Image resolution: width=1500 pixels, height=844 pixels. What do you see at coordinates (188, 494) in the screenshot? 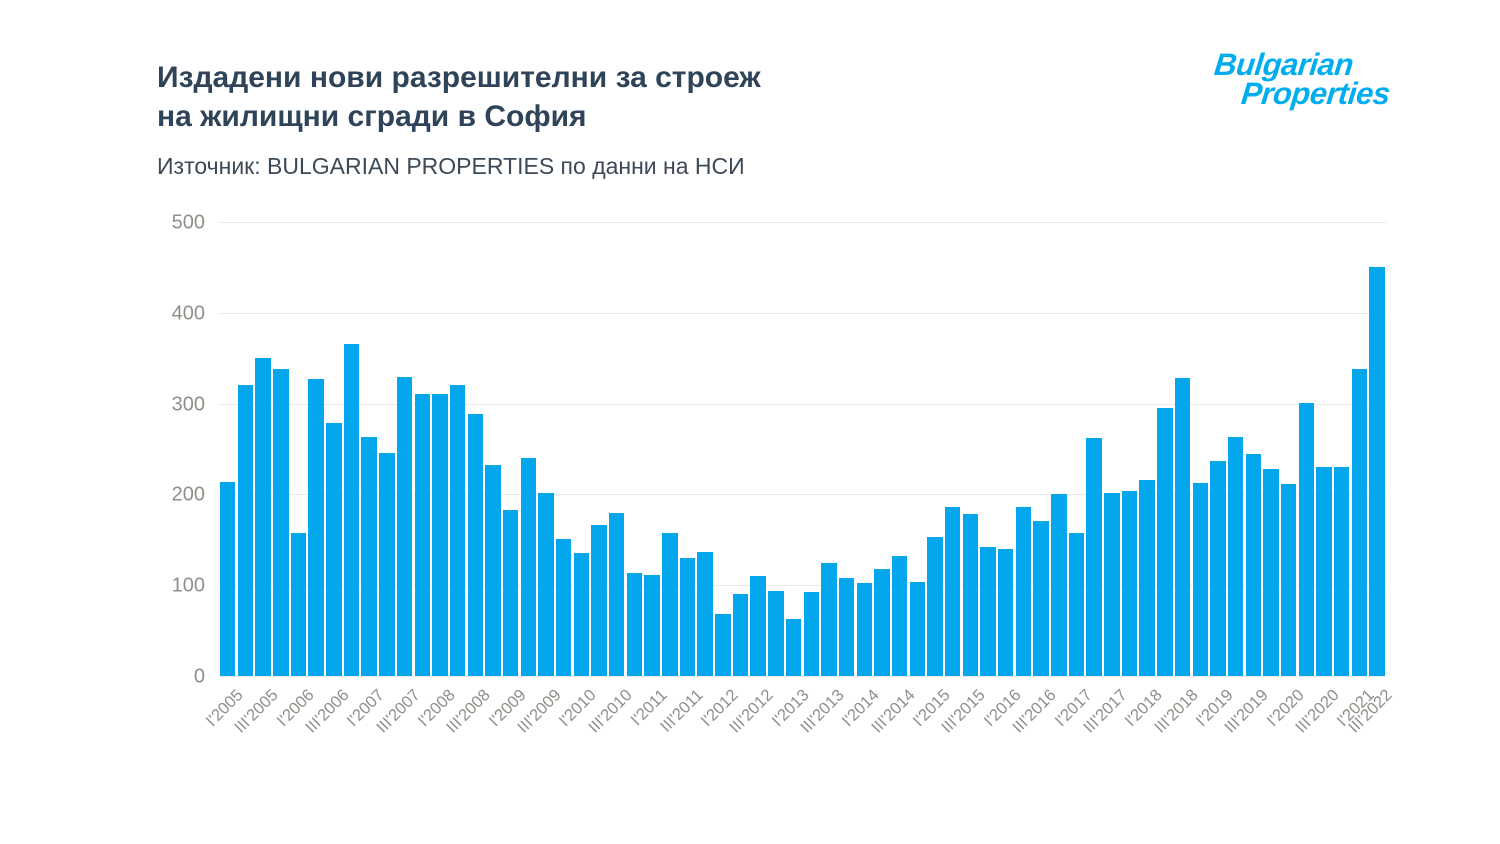
I see `y-axis-tick: 200` at bounding box center [188, 494].